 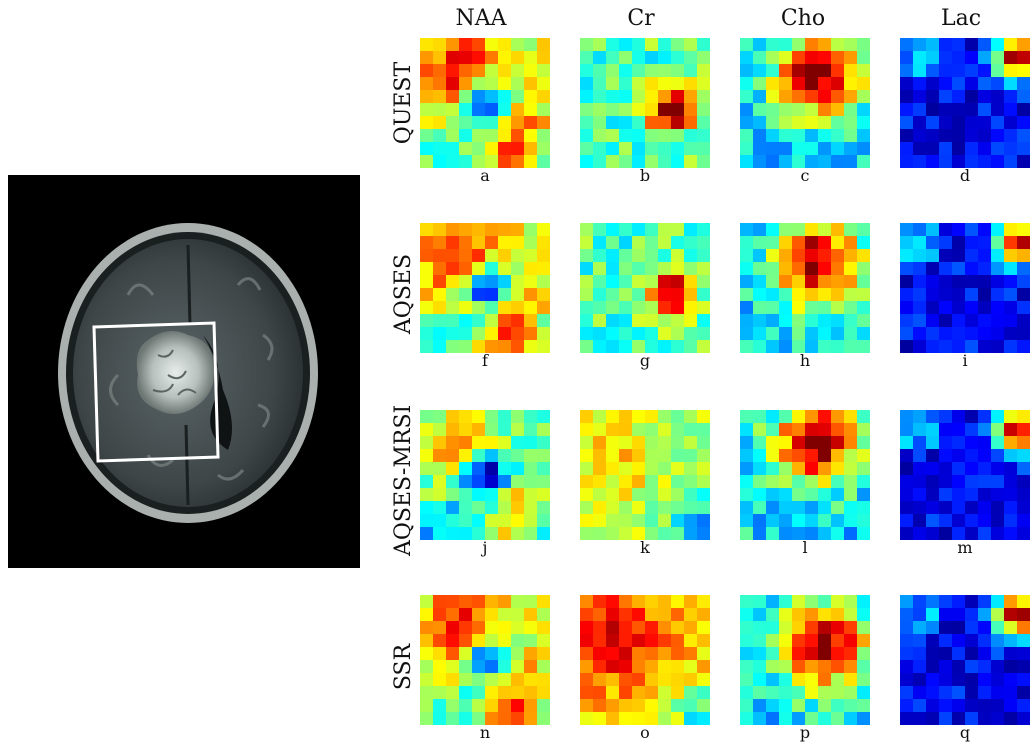 What do you see at coordinates (805, 175) in the screenshot?
I see `panel-label: c` at bounding box center [805, 175].